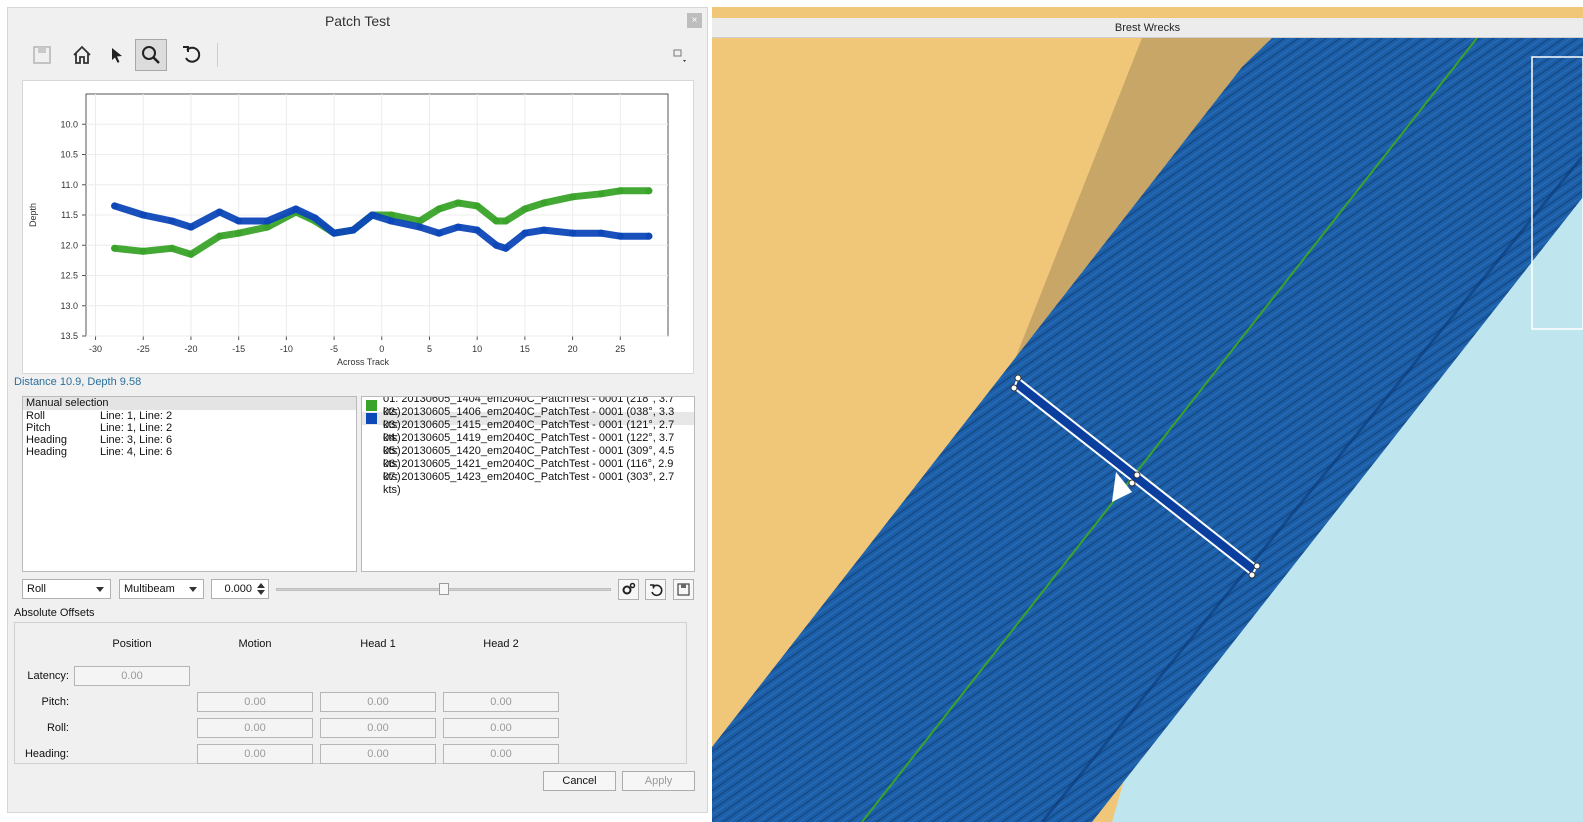 This screenshot has width=1583, height=822. I want to click on dialog-titlebar: Patch Test ×, so click(357, 21).